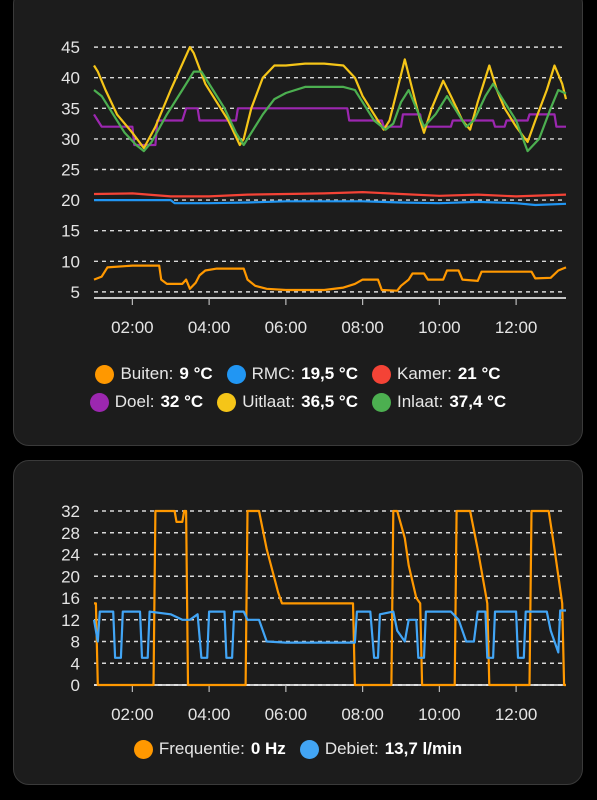 This screenshot has height=800, width=597. Describe the element at coordinates (381, 749) in the screenshot. I see `legend-item-debiet: Debiet:13,7 l/min` at that location.